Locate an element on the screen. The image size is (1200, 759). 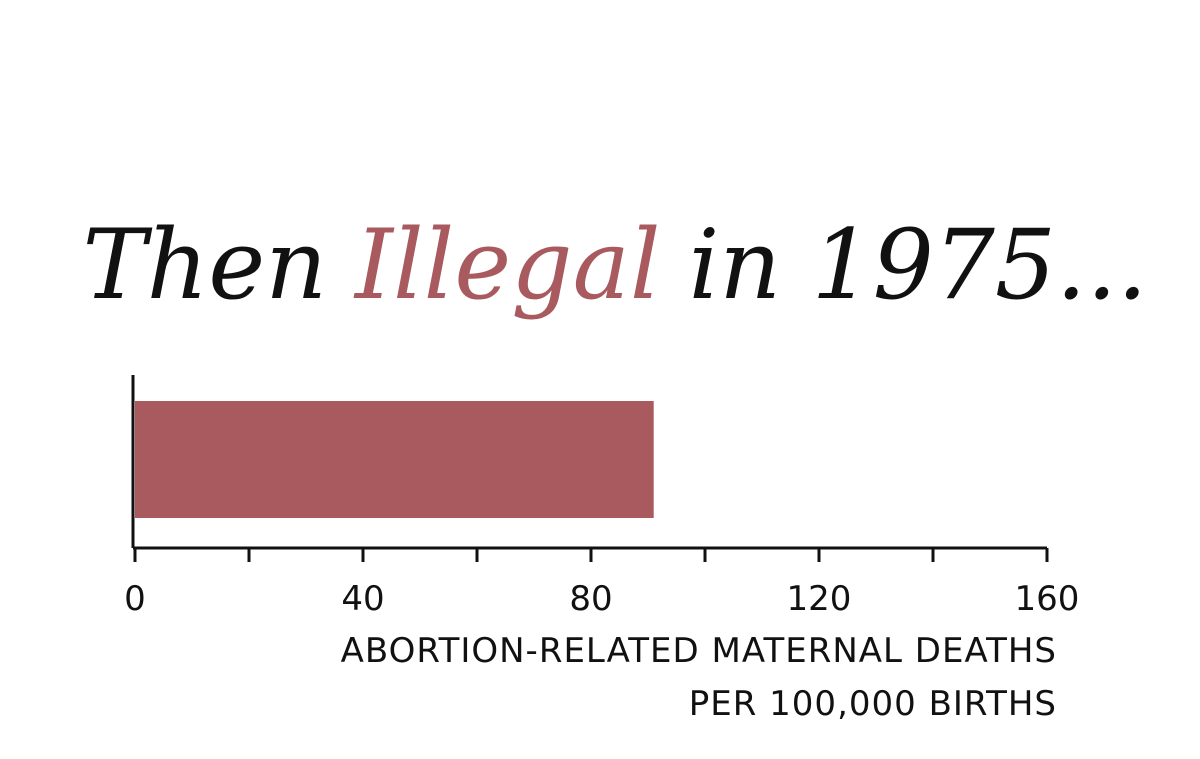
title-part: Then is located at coordinates (205, 265).